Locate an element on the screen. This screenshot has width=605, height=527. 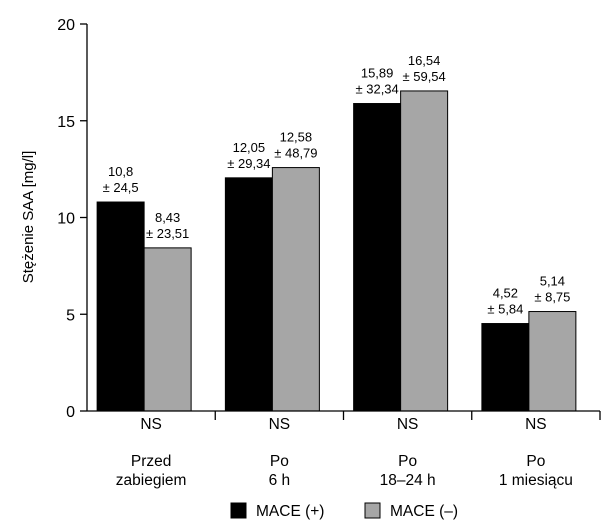
category-label-4: Po 1 miesiącu is located at coordinates (536, 471).